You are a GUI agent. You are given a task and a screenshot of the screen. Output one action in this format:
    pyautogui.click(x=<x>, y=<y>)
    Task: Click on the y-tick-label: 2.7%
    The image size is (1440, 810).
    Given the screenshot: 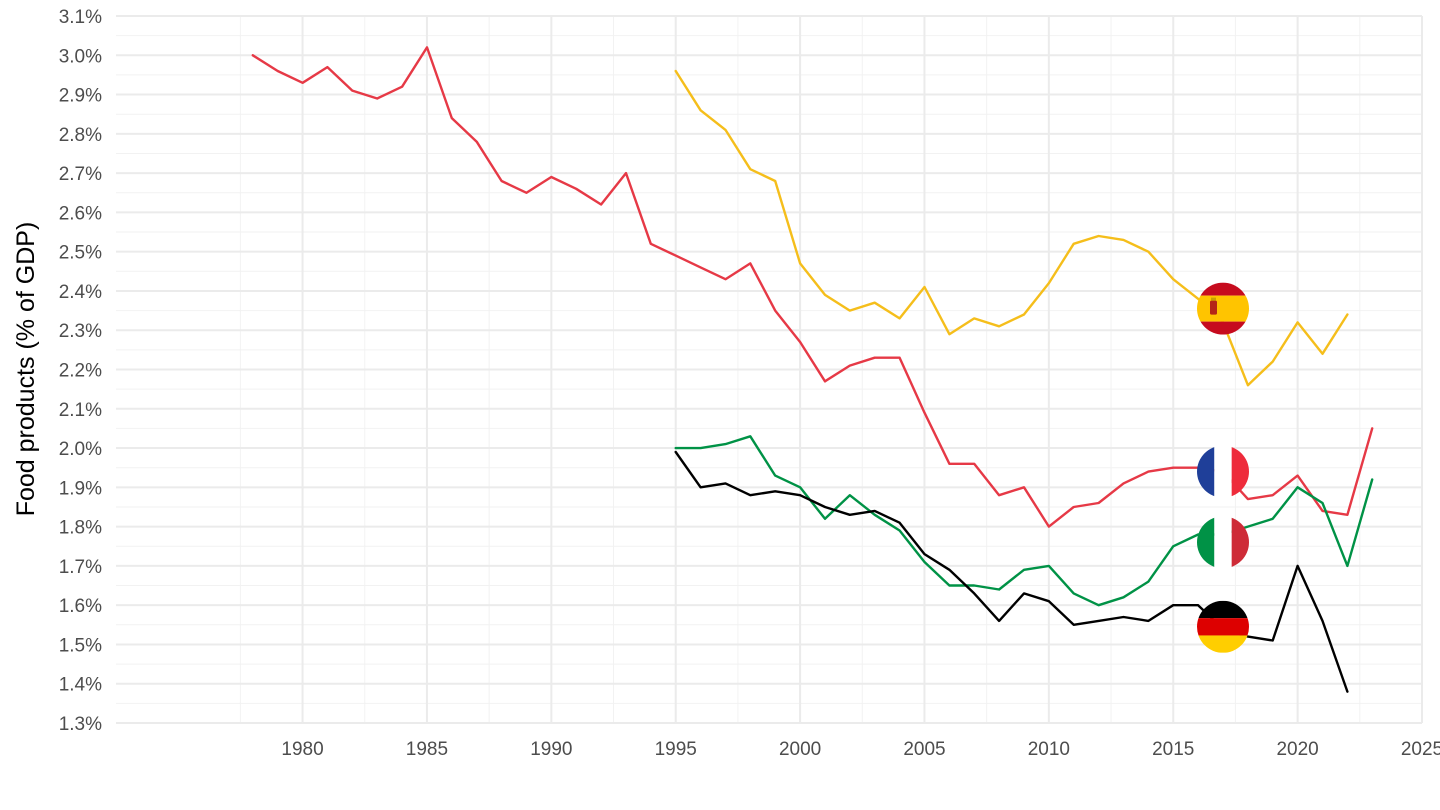 What is the action you would take?
    pyautogui.click(x=80, y=174)
    